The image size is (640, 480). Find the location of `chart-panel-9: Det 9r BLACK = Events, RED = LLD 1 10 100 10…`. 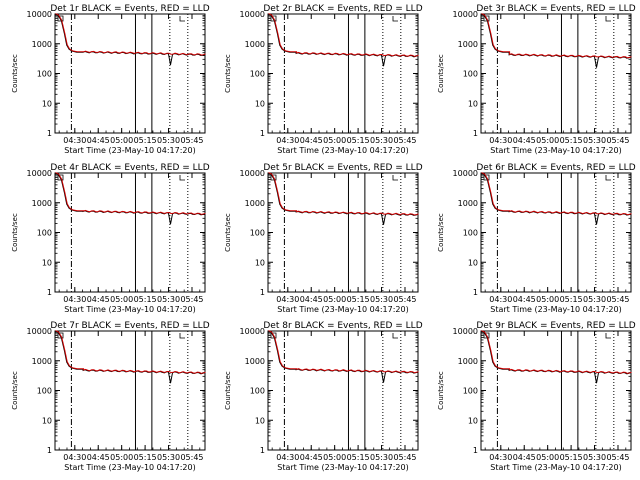

chart-panel-9: Det 9r BLACK = Events, RED = LLD 1 10 100 10… is located at coordinates (536, 396).